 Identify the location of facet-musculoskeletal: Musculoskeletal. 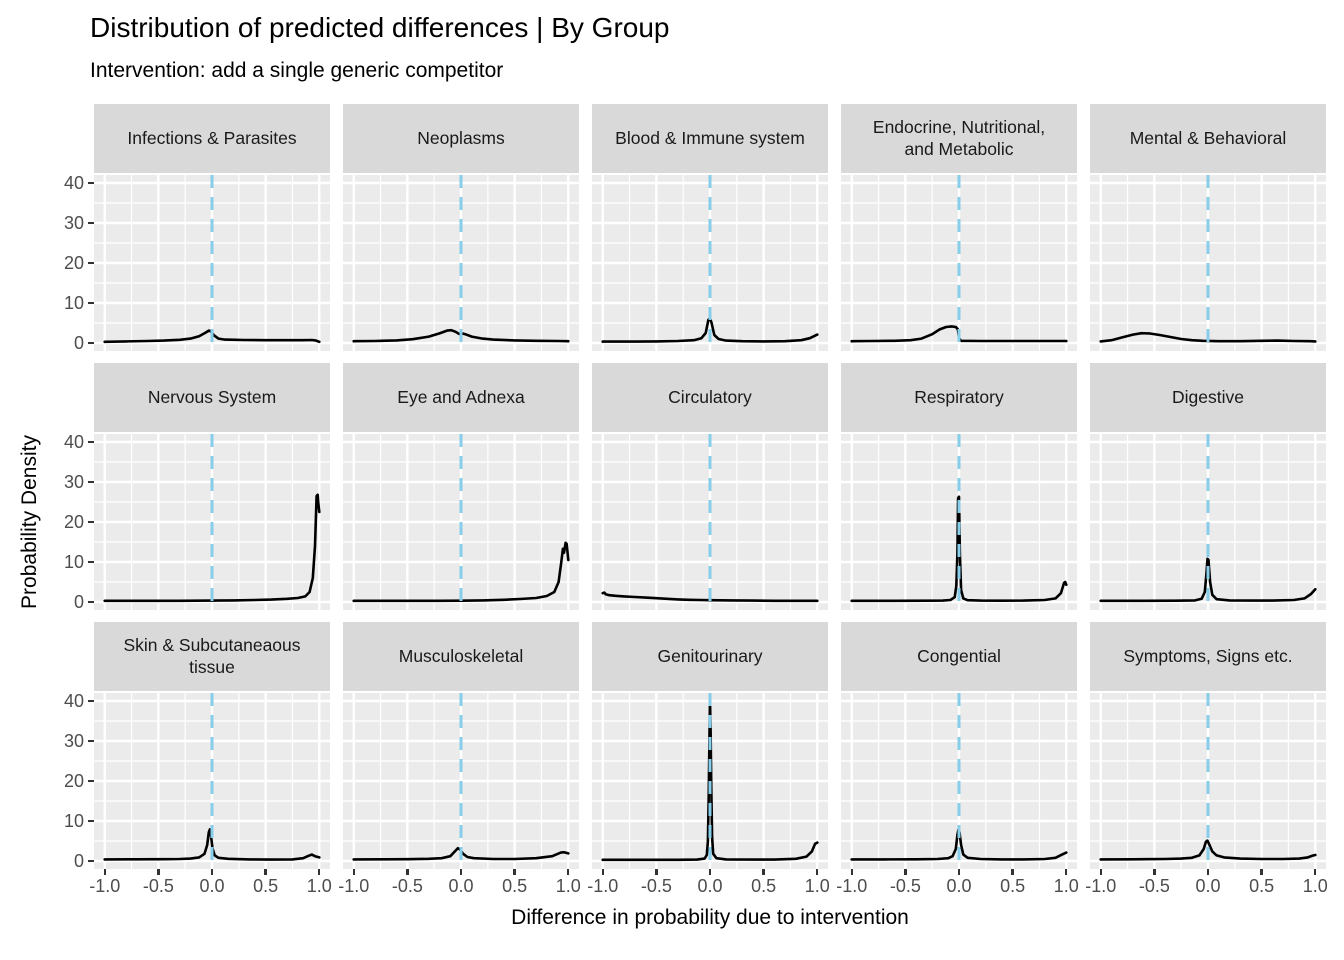
(461, 745).